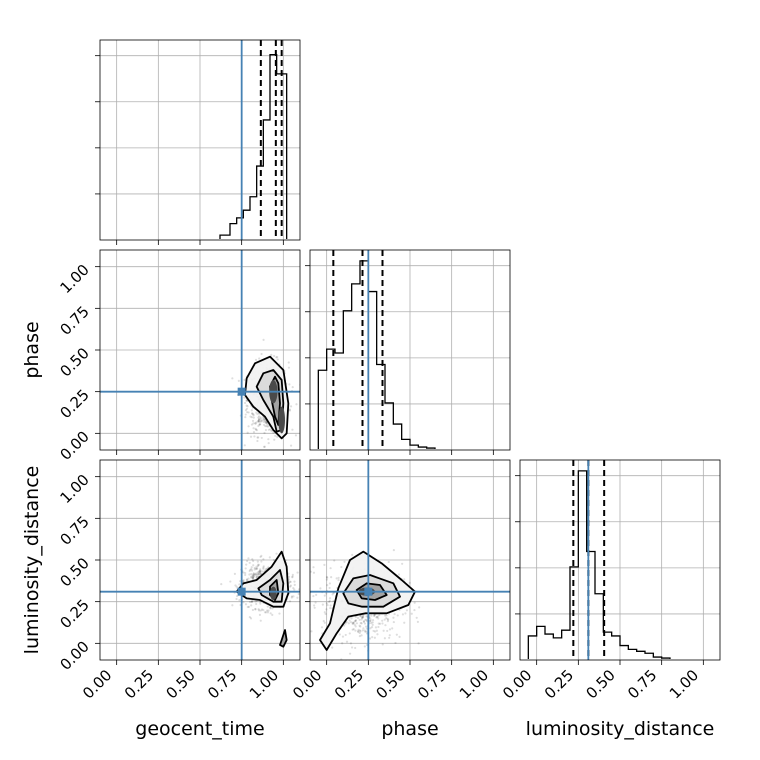  Describe the element at coordinates (32, 560) in the screenshot. I see `ylabel-luminosity-distance: luminosity_distance` at that location.